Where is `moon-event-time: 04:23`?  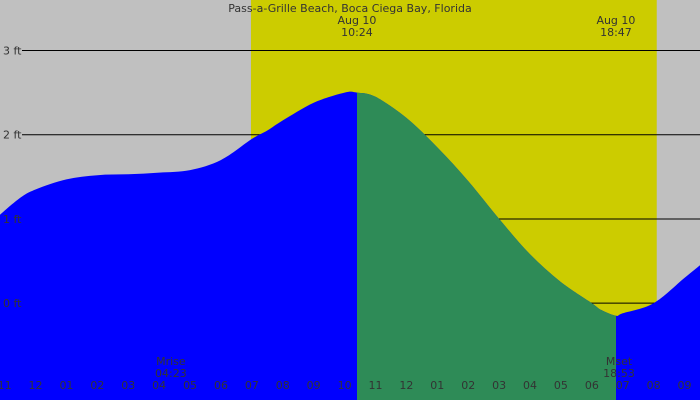
moon-event-time: 04:23 is located at coordinates (171, 373).